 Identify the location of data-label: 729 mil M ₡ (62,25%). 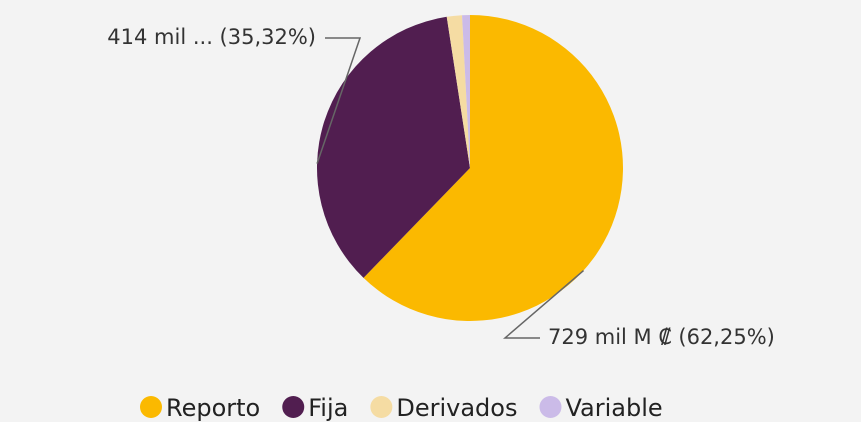
(661, 337).